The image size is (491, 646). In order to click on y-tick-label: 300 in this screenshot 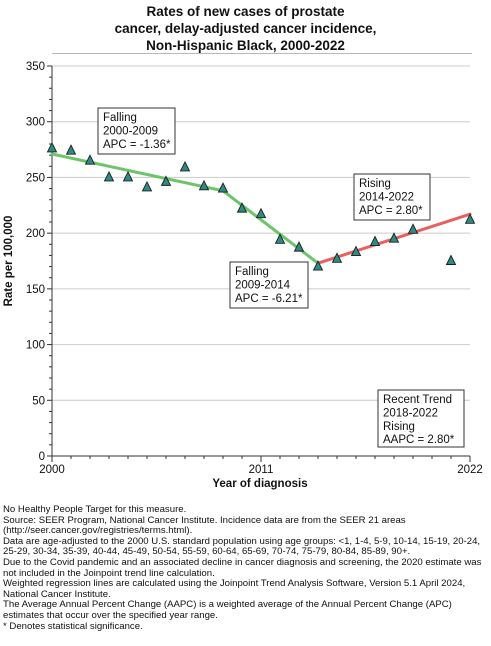, I will do `click(35, 123)`.